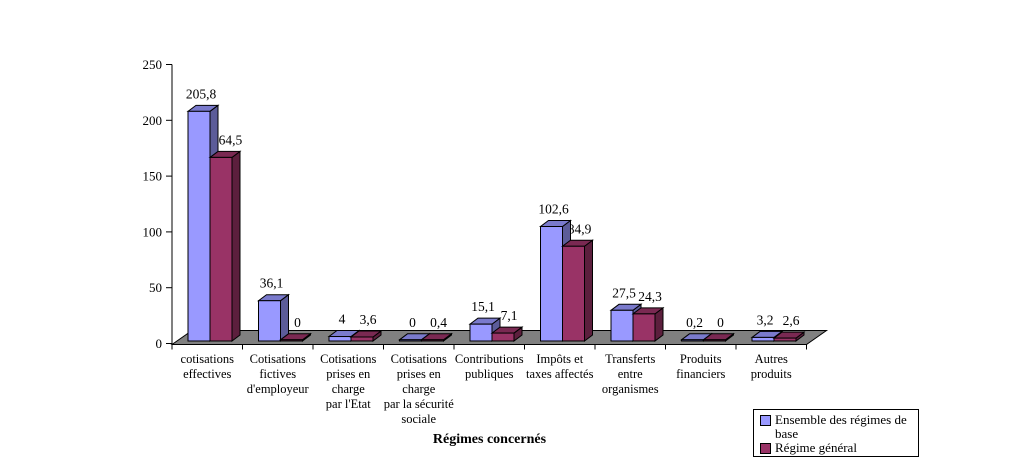  Describe the element at coordinates (489, 439) in the screenshot. I see `x-axis-title: Régimes concernés` at that location.